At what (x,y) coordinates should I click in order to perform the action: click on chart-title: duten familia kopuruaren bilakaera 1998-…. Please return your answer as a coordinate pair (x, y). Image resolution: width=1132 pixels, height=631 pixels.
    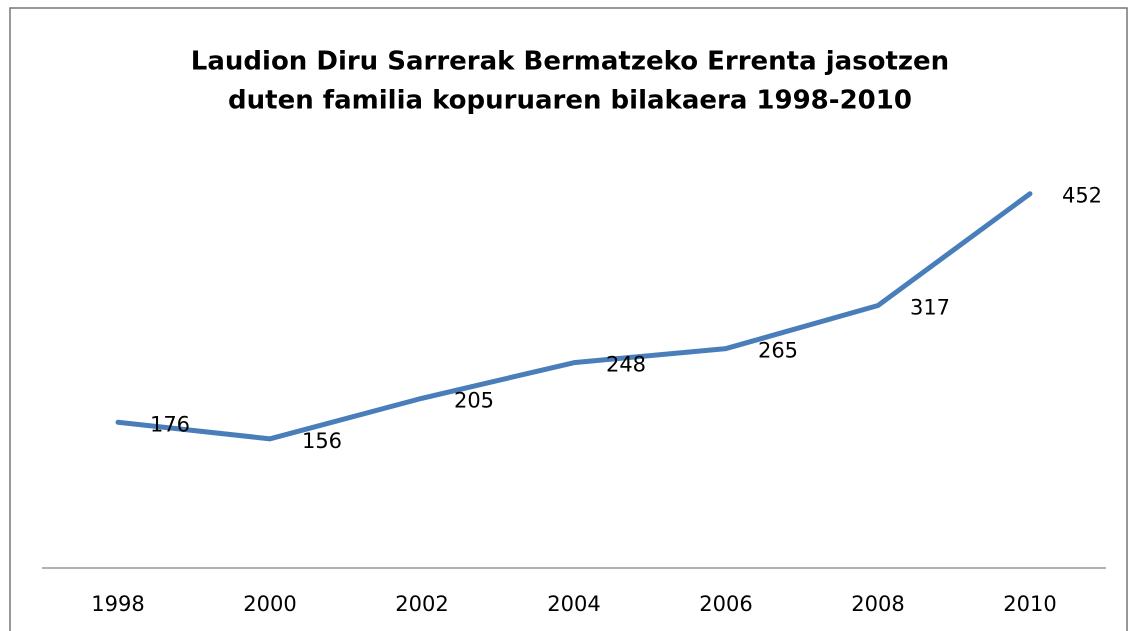
    Looking at the image, I should click on (570, 101).